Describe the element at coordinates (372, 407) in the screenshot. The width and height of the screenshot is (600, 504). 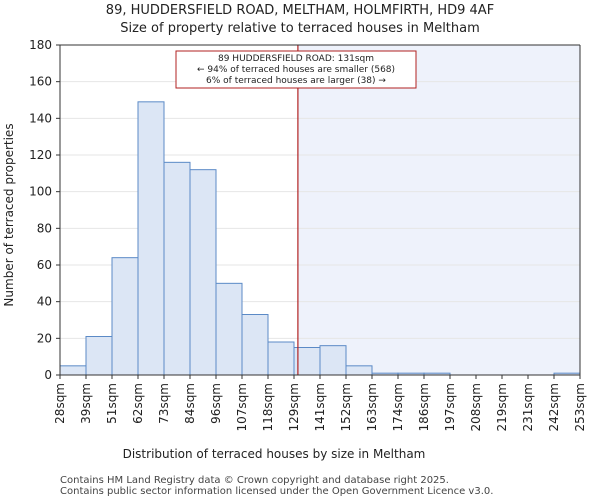
I see `x-tick-label-163sqm: 163sqm` at that location.